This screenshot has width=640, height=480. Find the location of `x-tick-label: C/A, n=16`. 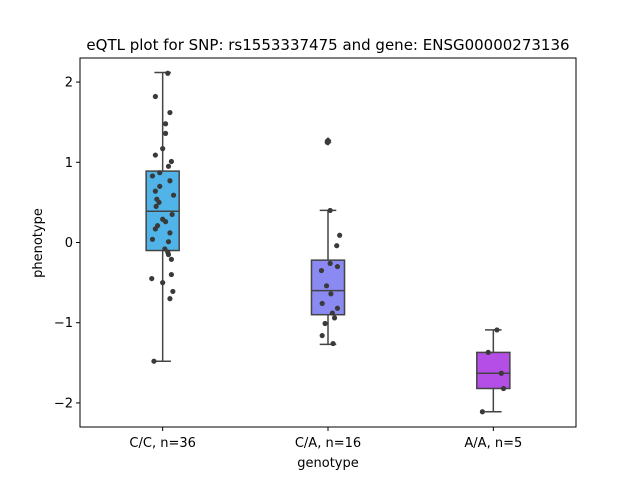

x-tick-label: C/A, n=16 is located at coordinates (328, 443).